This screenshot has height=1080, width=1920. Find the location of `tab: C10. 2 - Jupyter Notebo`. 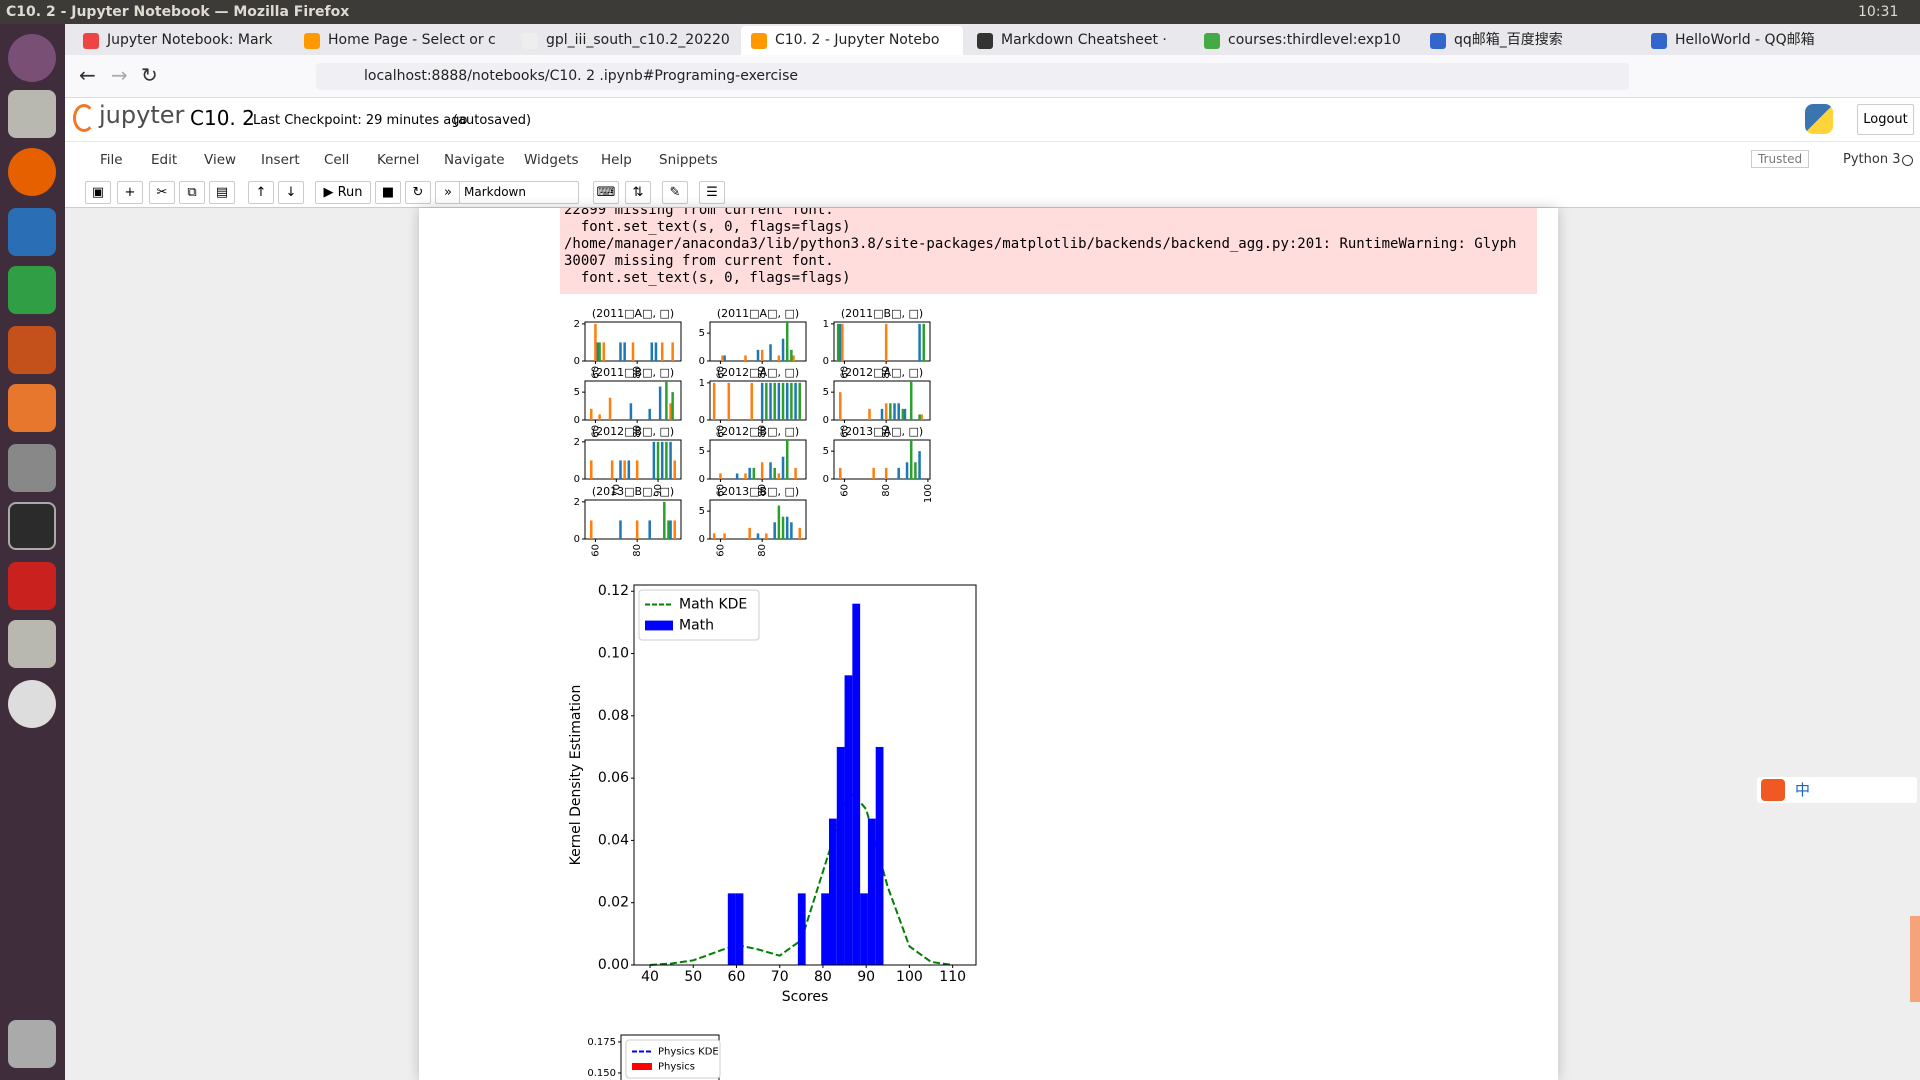

tab: C10. 2 - Jupyter Notebo is located at coordinates (852, 40).